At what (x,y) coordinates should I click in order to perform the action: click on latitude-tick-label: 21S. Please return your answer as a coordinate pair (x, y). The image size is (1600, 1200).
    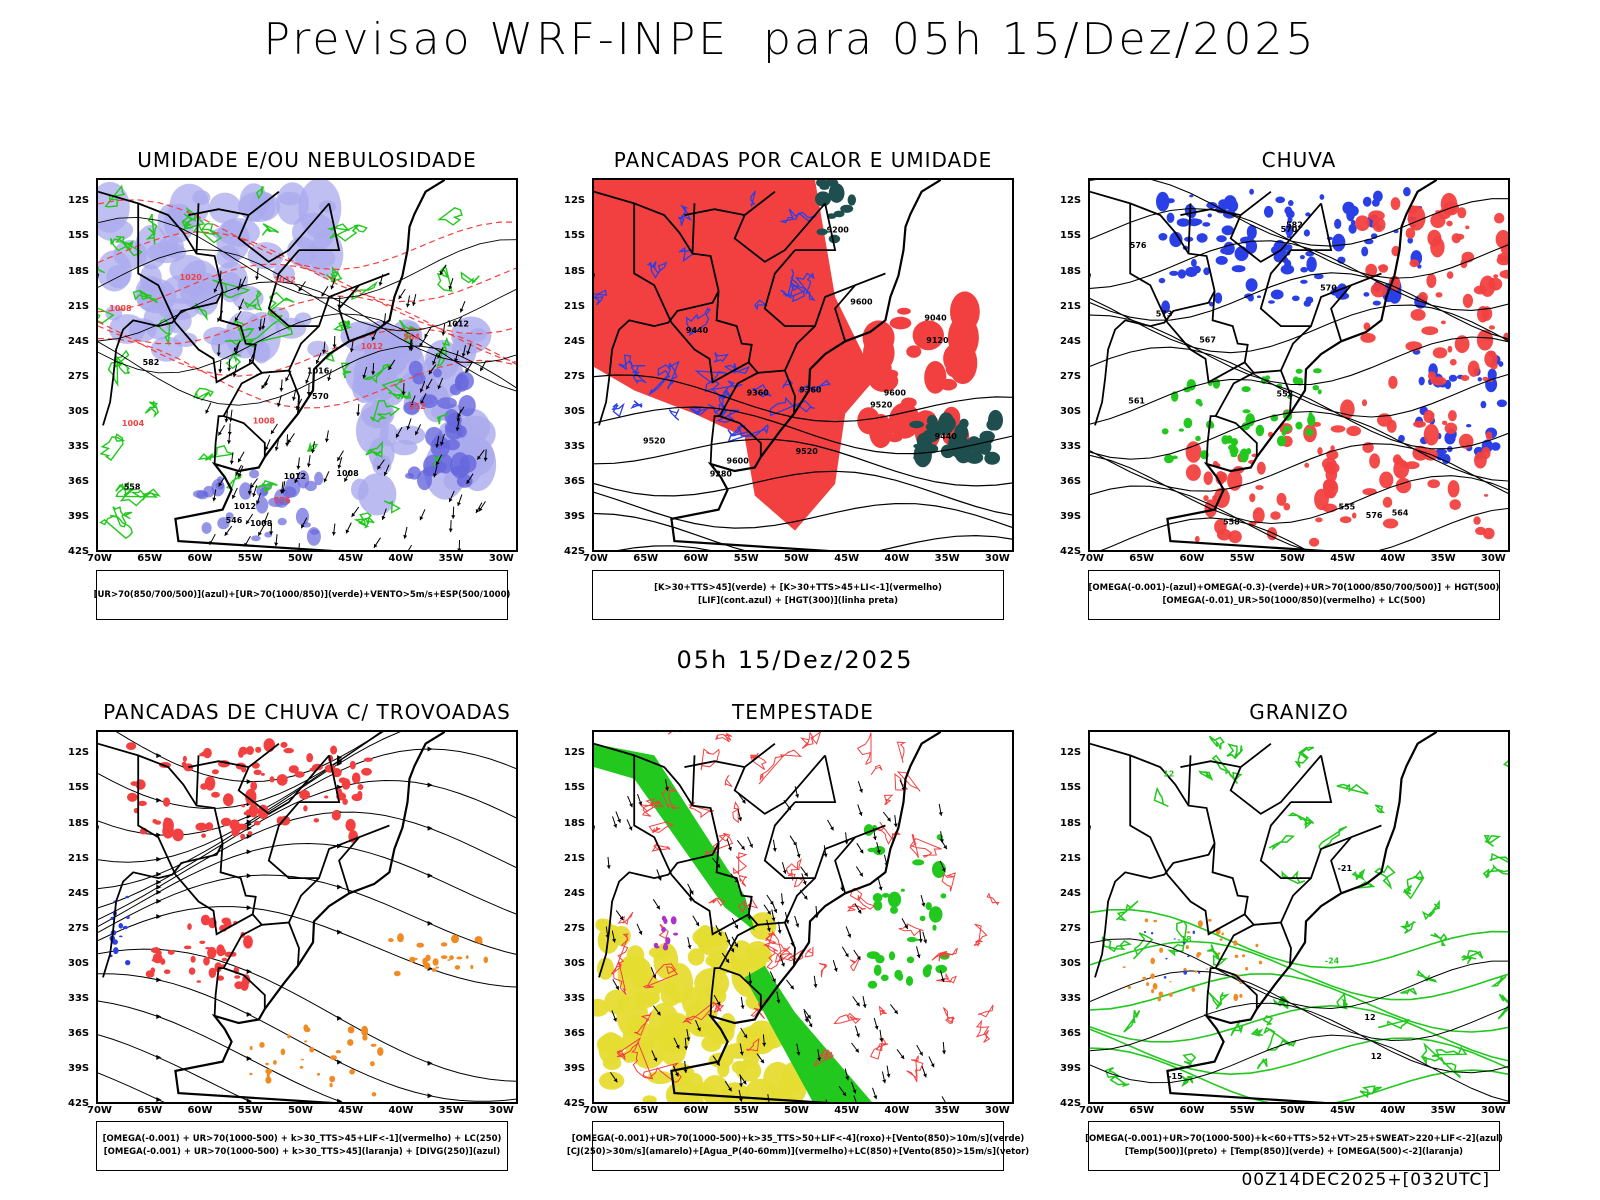
    Looking at the image, I should click on (575, 306).